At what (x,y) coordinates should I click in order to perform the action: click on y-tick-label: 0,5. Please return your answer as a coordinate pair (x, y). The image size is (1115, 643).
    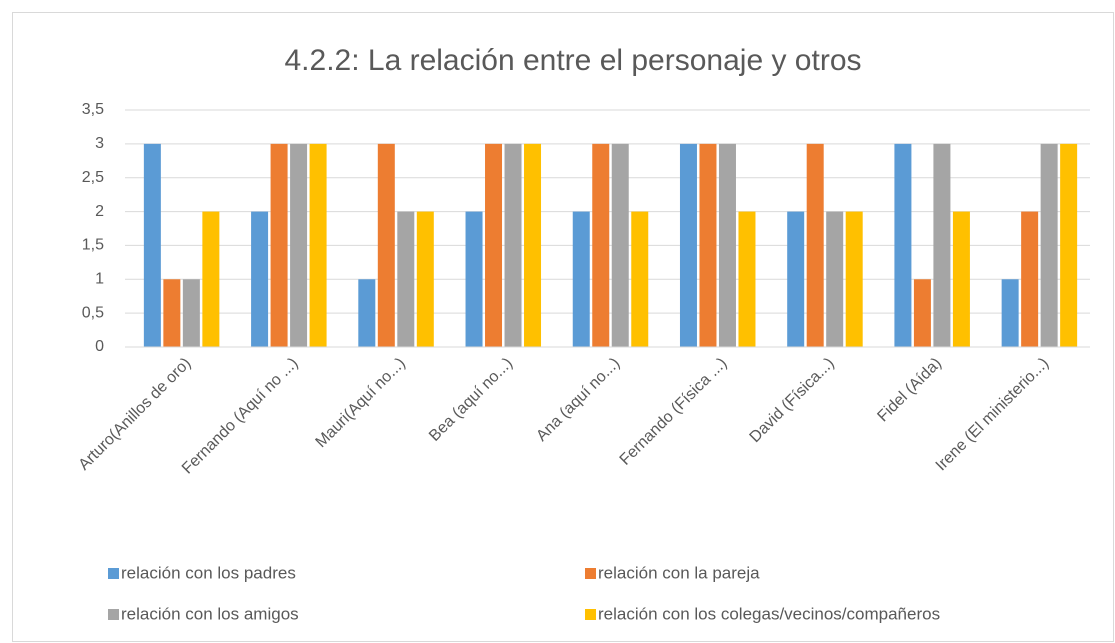
    Looking at the image, I should click on (93, 312).